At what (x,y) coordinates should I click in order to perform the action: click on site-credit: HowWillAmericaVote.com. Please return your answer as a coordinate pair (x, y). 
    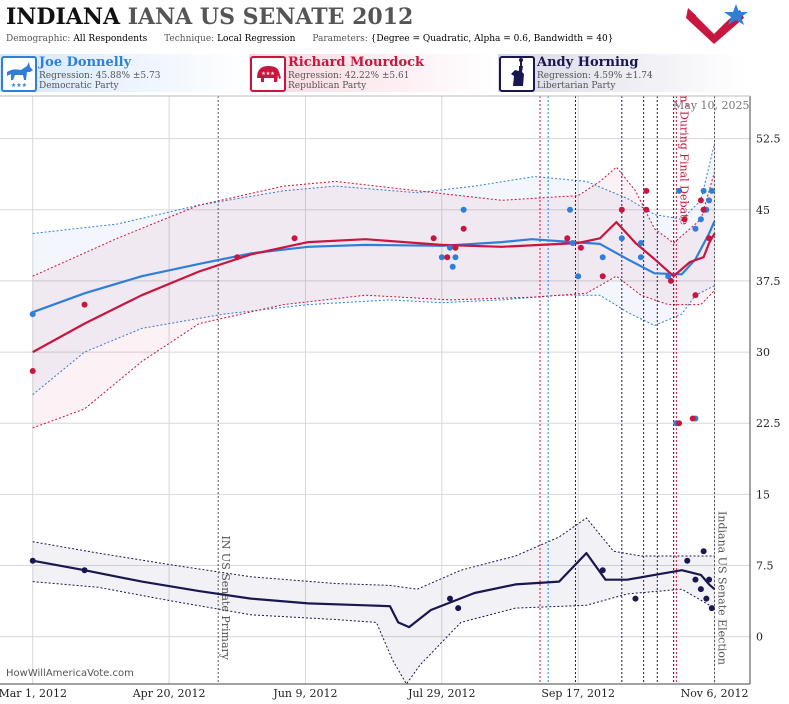
    Looking at the image, I should click on (70, 673).